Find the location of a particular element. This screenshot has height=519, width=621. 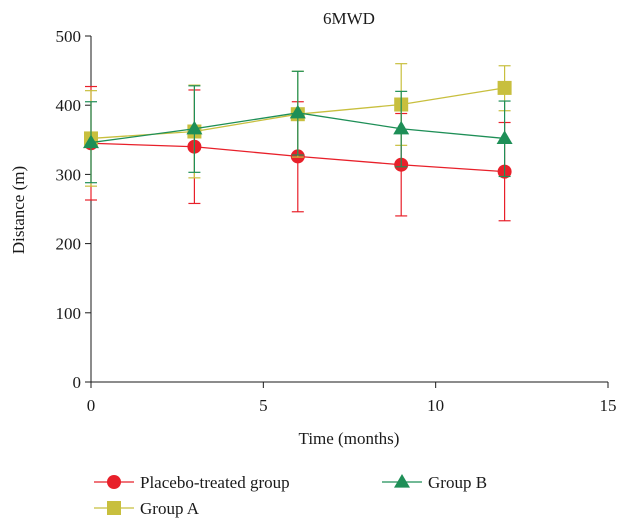

legend-label-1: Group A is located at coordinates (170, 508).